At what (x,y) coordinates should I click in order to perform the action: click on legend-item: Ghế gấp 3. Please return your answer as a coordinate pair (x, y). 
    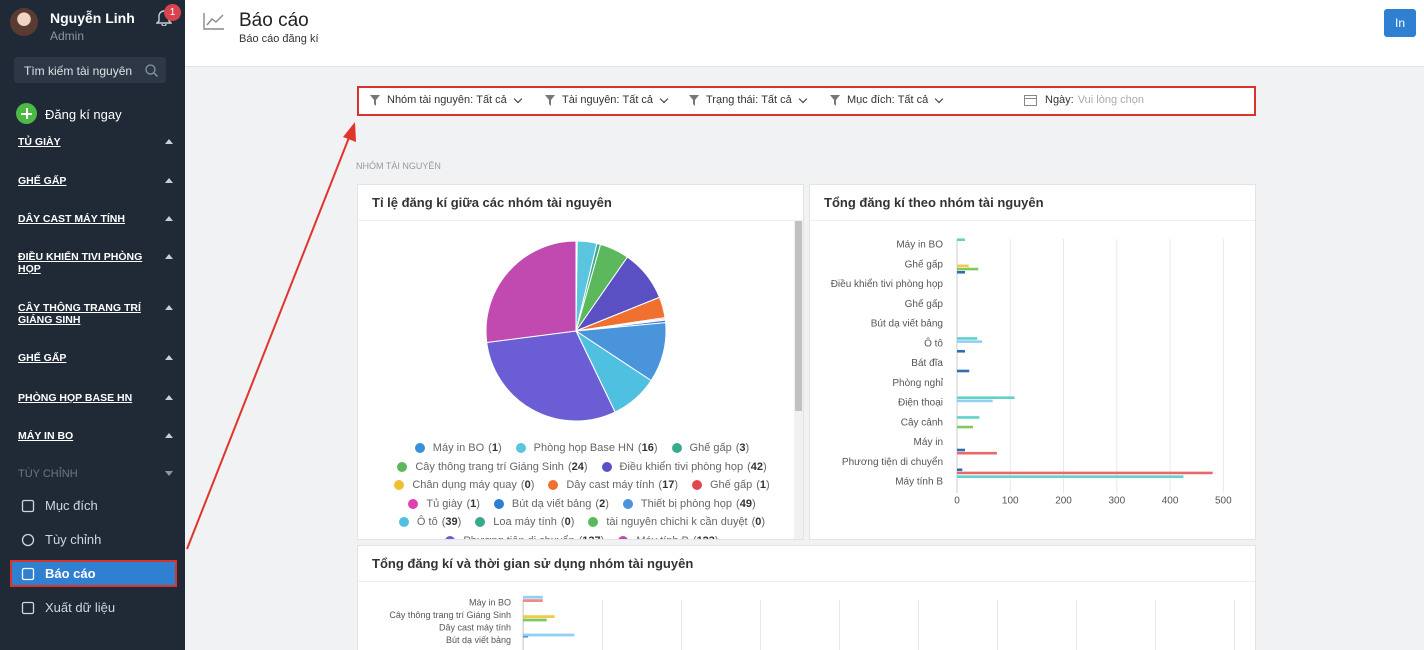
    Looking at the image, I should click on (710, 448).